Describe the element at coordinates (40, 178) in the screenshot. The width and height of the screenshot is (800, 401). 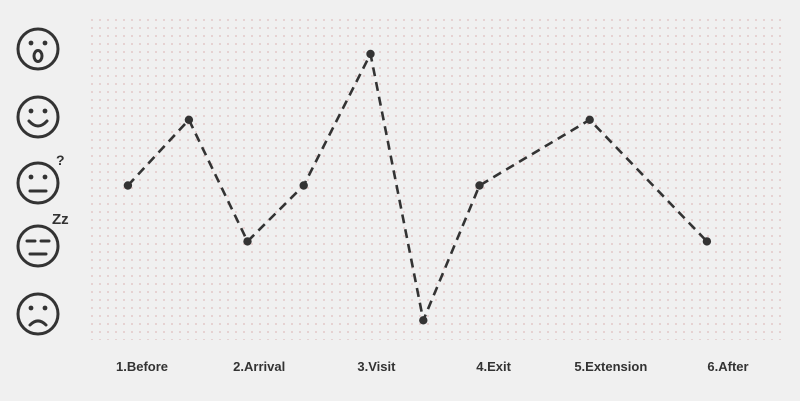
I see `confused-face-icon: ?` at that location.